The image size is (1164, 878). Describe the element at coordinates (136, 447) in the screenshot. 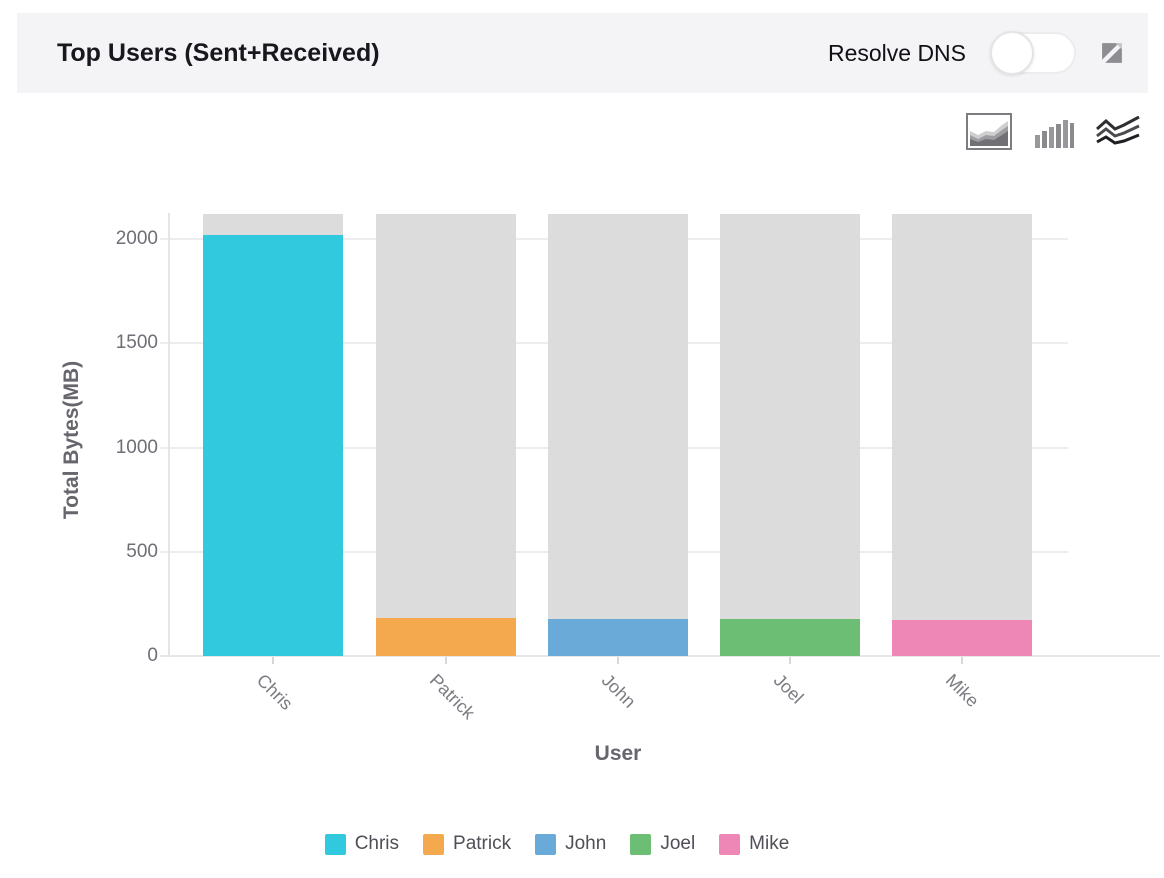

I see `y-tick-label: 1000` at that location.